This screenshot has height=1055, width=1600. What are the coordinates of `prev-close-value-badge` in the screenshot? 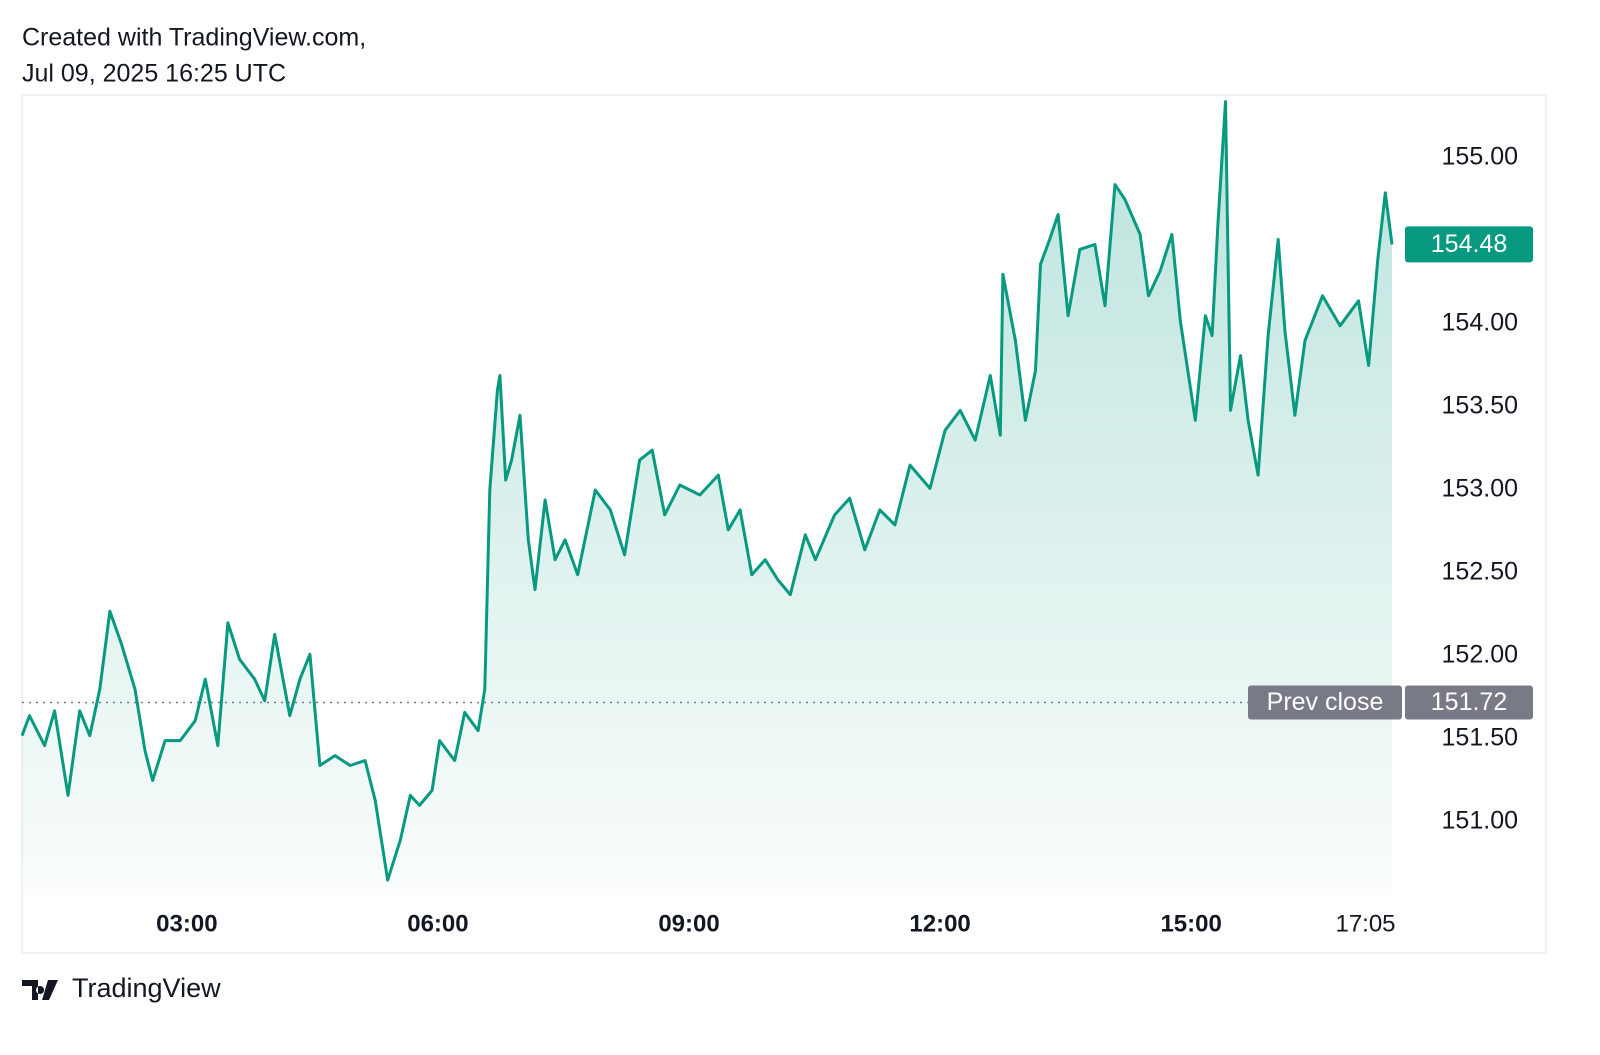 It's located at (1469, 702).